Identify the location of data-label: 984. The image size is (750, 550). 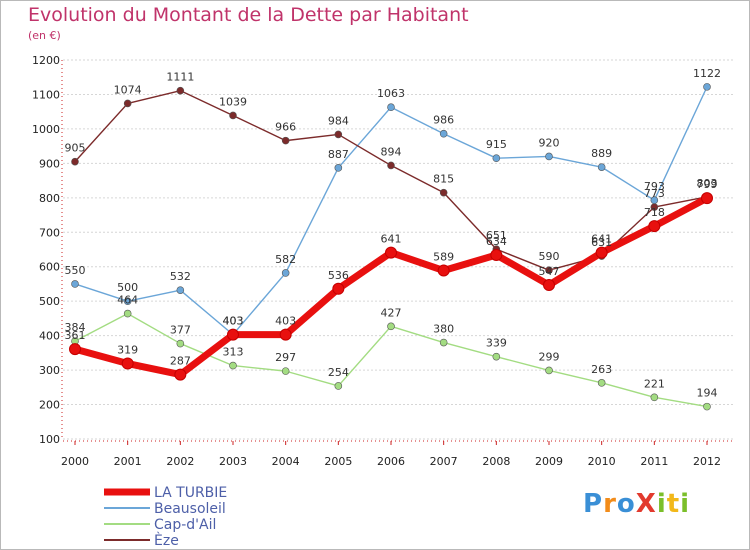
(338, 120).